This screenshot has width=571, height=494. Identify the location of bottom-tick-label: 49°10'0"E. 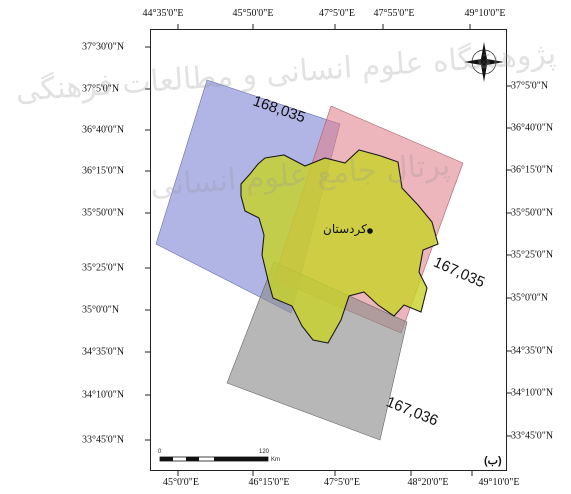
(499, 482).